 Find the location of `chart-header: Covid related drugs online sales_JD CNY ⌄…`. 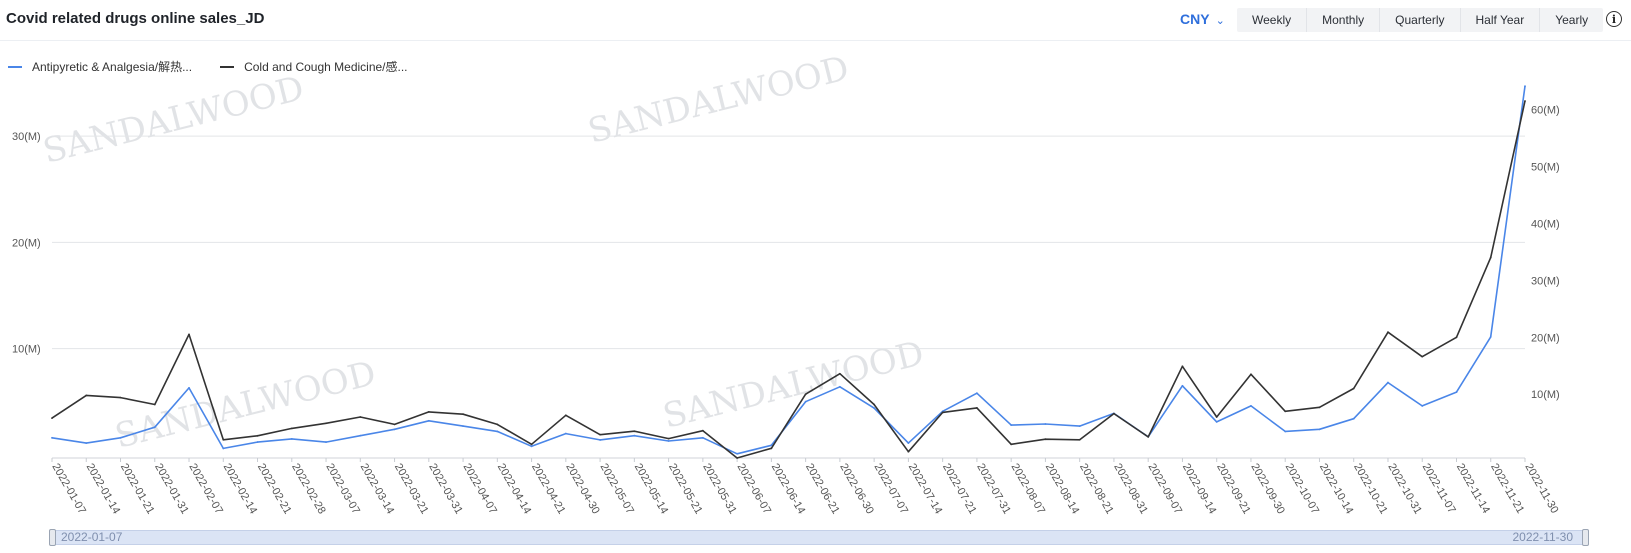

chart-header: Covid related drugs online sales_JD CNY ⌄… is located at coordinates (815, 20).